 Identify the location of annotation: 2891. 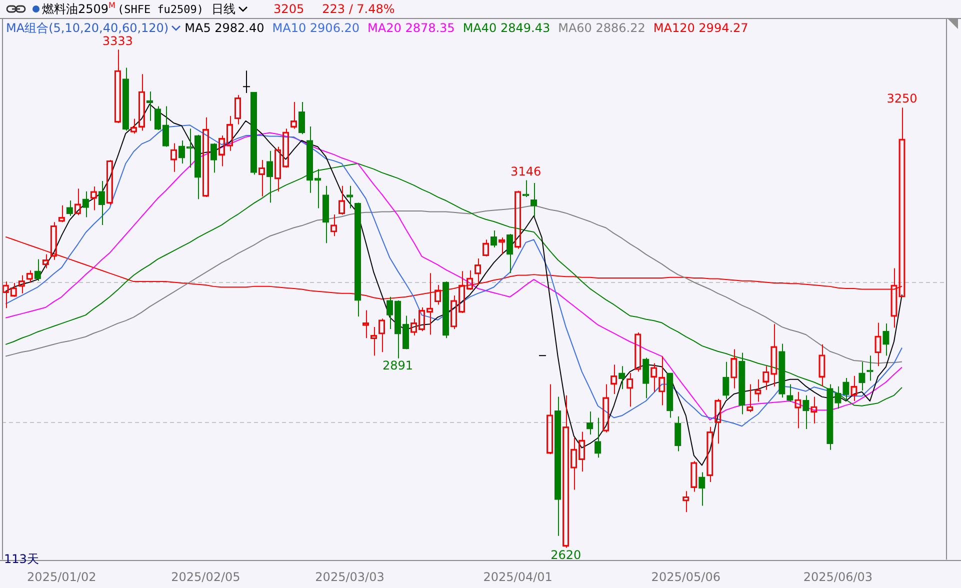
(398, 365).